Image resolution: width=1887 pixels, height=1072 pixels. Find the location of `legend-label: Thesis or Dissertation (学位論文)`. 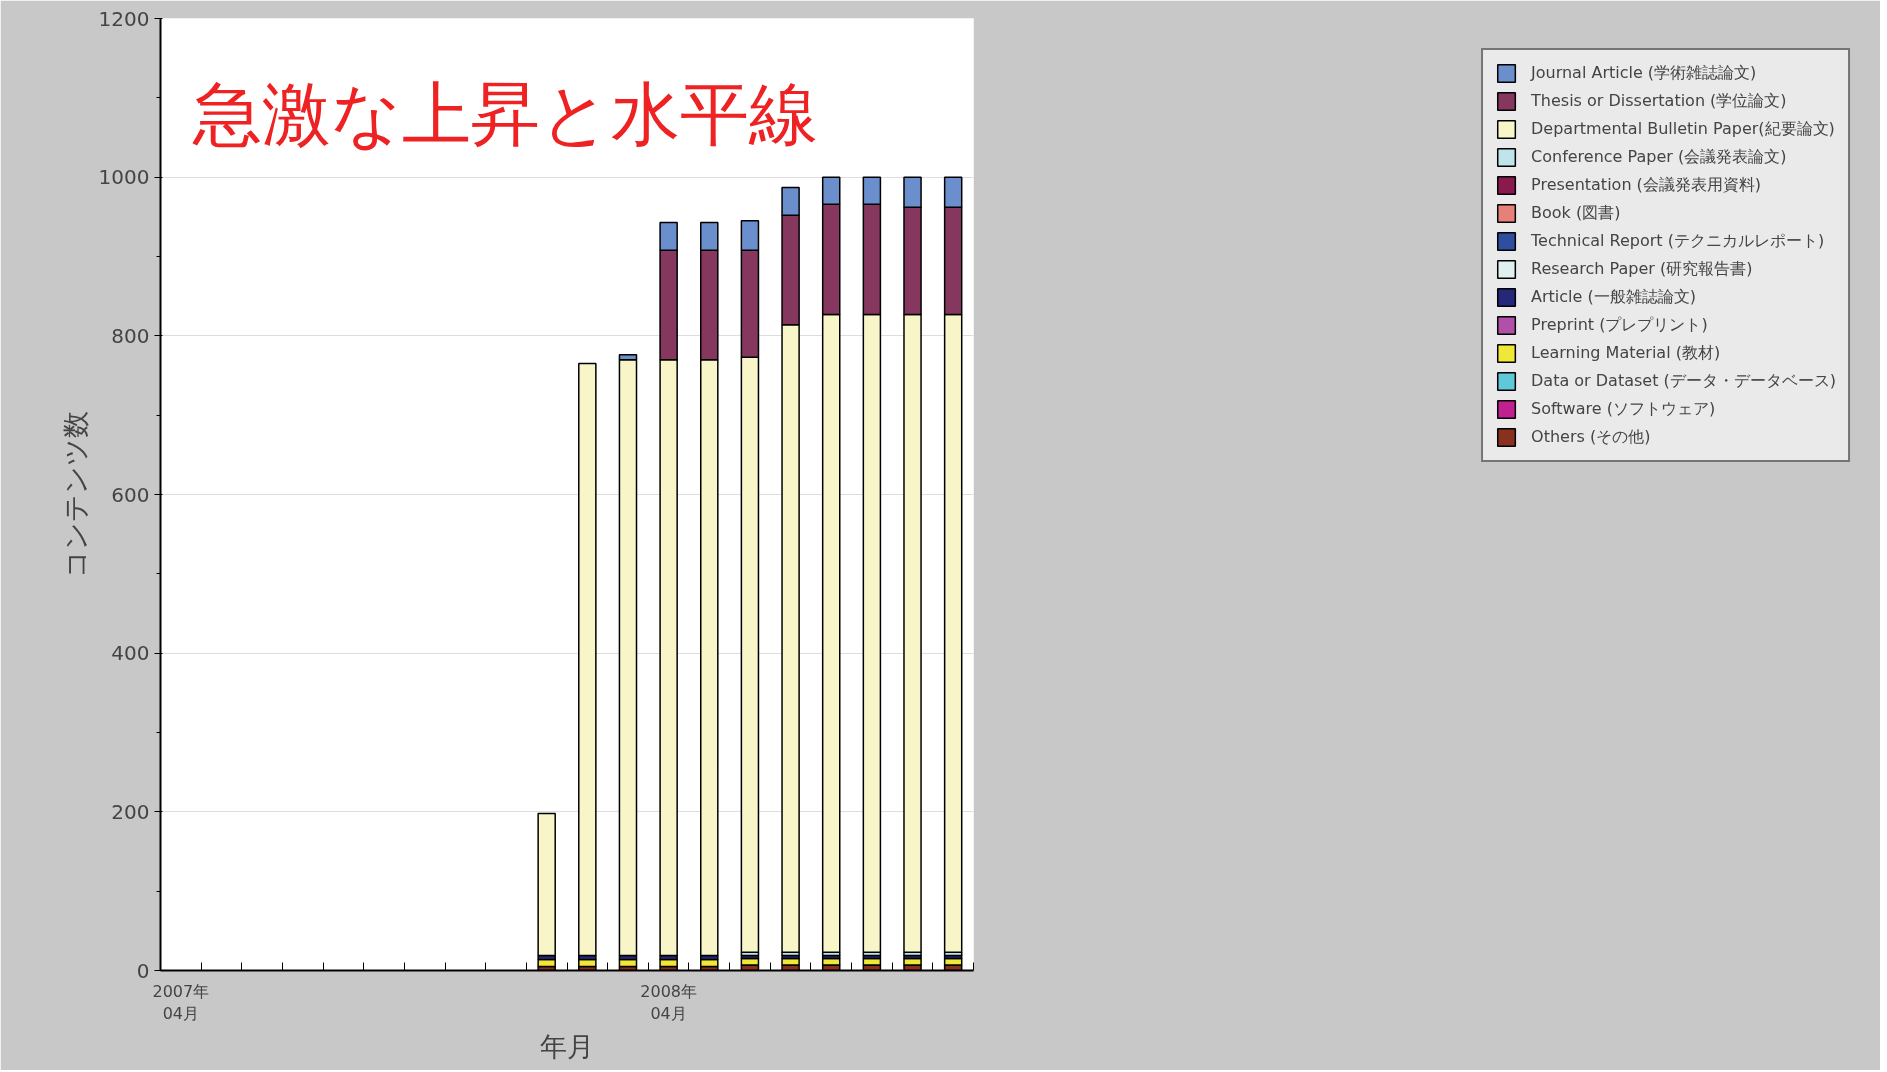

legend-label: Thesis or Dissertation (学位論文) is located at coordinates (1659, 101).